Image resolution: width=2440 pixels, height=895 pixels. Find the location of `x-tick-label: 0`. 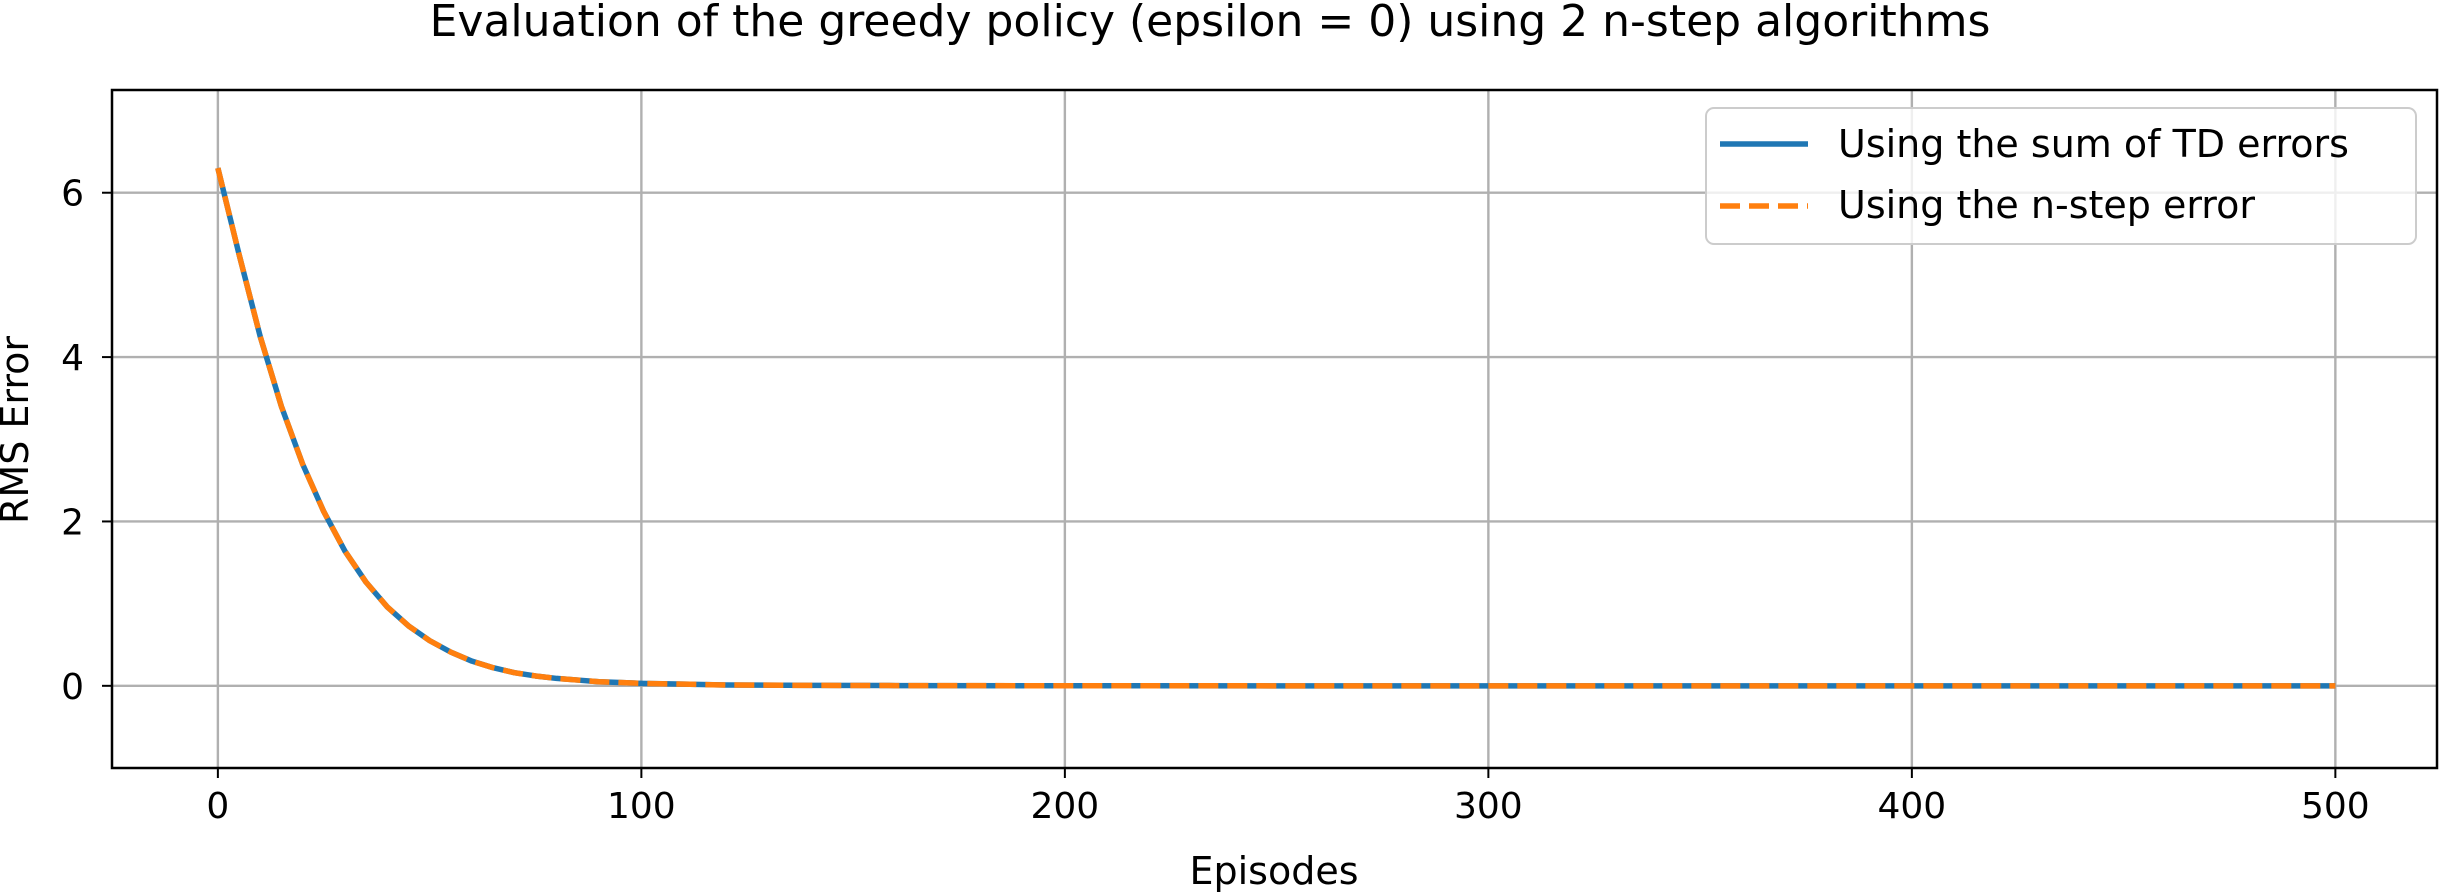

x-tick-label: 0 is located at coordinates (217, 806).